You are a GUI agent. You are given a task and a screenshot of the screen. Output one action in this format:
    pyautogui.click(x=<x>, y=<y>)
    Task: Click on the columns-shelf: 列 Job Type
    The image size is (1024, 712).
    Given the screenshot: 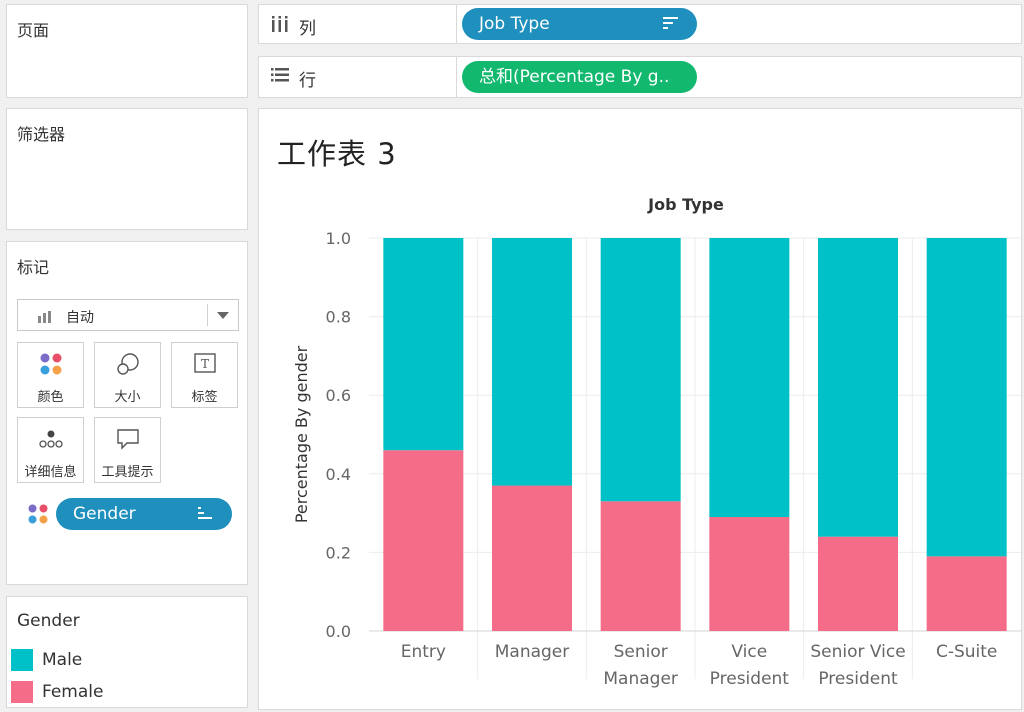 What is the action you would take?
    pyautogui.click(x=640, y=24)
    